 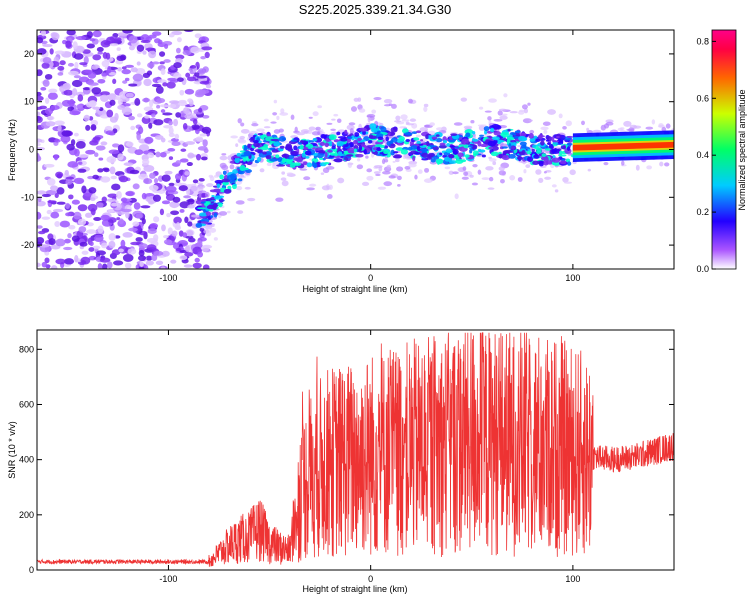 I want to click on heatmap-xtick-label: 0, so click(x=370, y=278).